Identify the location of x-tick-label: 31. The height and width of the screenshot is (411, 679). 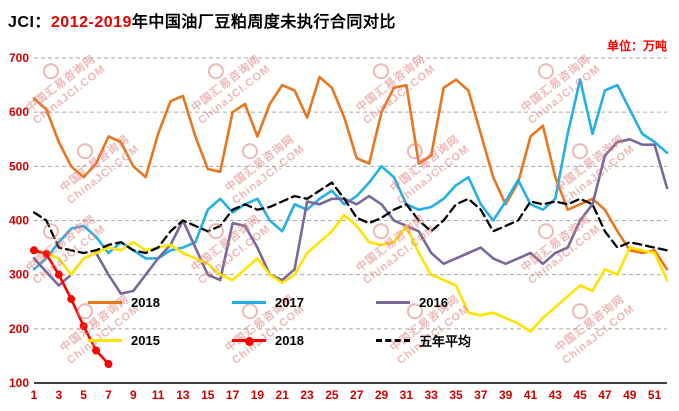
(407, 395).